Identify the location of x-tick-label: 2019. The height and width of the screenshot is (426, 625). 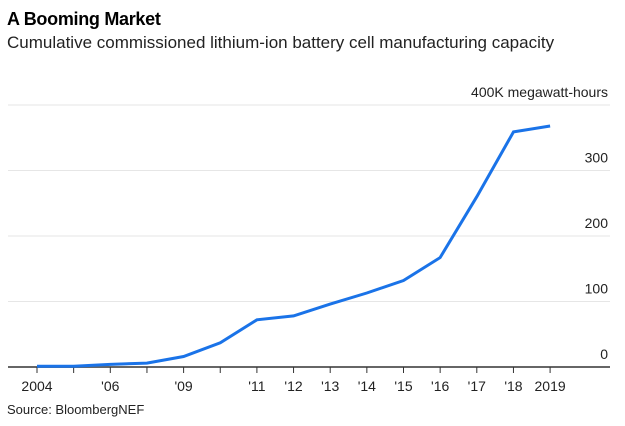
(550, 386).